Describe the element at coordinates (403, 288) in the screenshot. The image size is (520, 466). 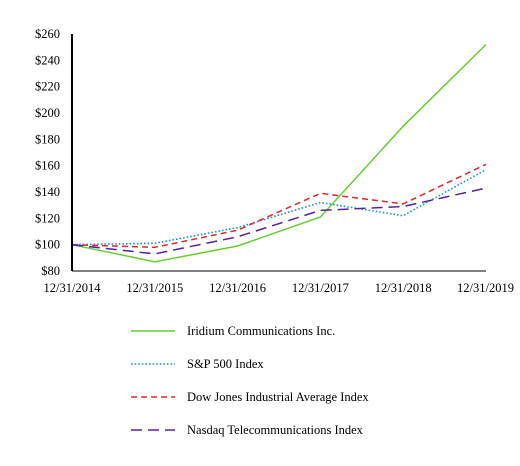
I see `x-tick-label: 12/31/2018` at that location.